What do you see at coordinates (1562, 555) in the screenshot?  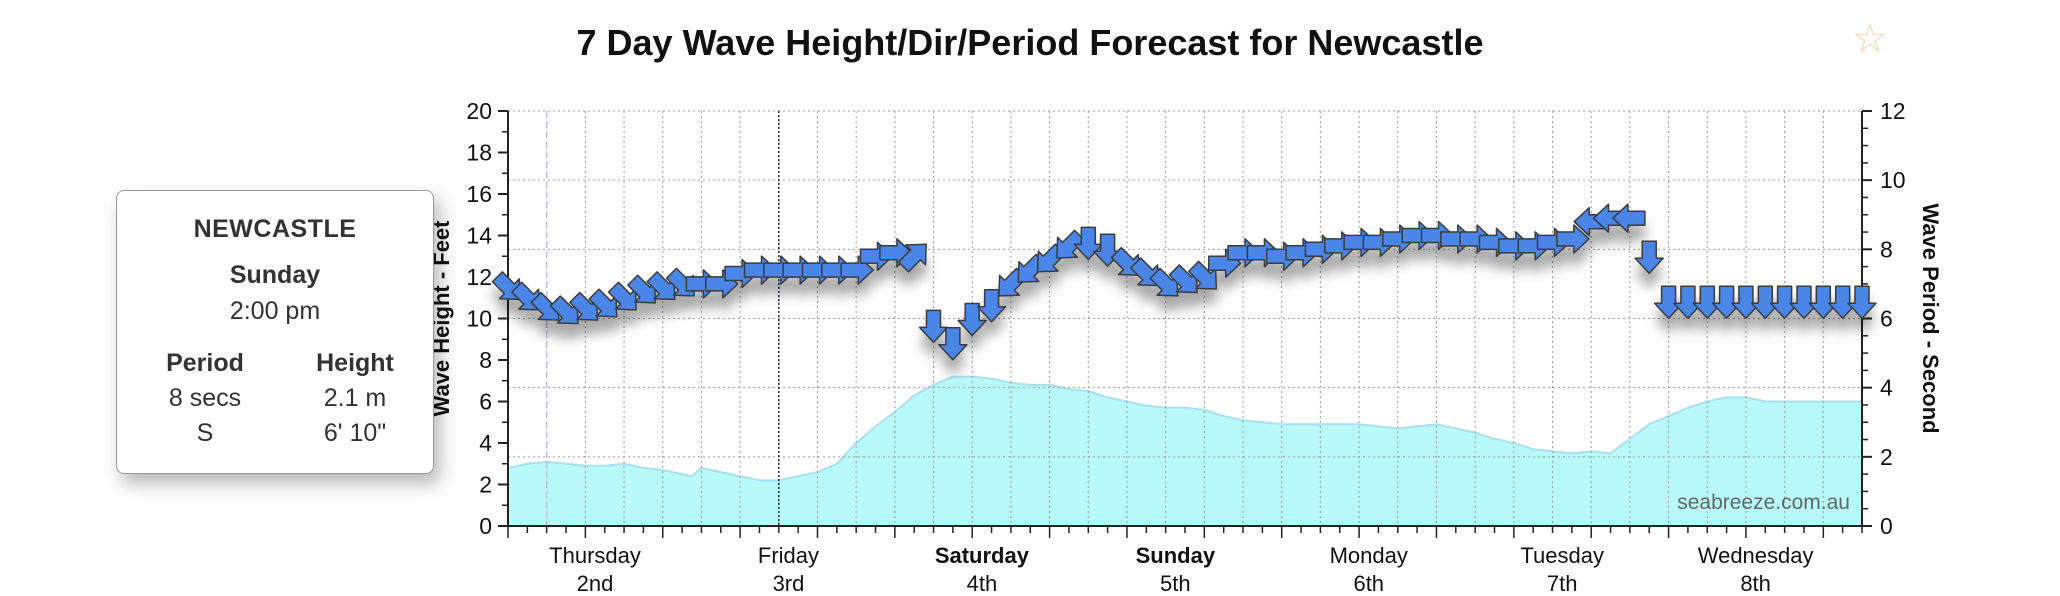 I see `x-axis-day-name: Tuesday` at bounding box center [1562, 555].